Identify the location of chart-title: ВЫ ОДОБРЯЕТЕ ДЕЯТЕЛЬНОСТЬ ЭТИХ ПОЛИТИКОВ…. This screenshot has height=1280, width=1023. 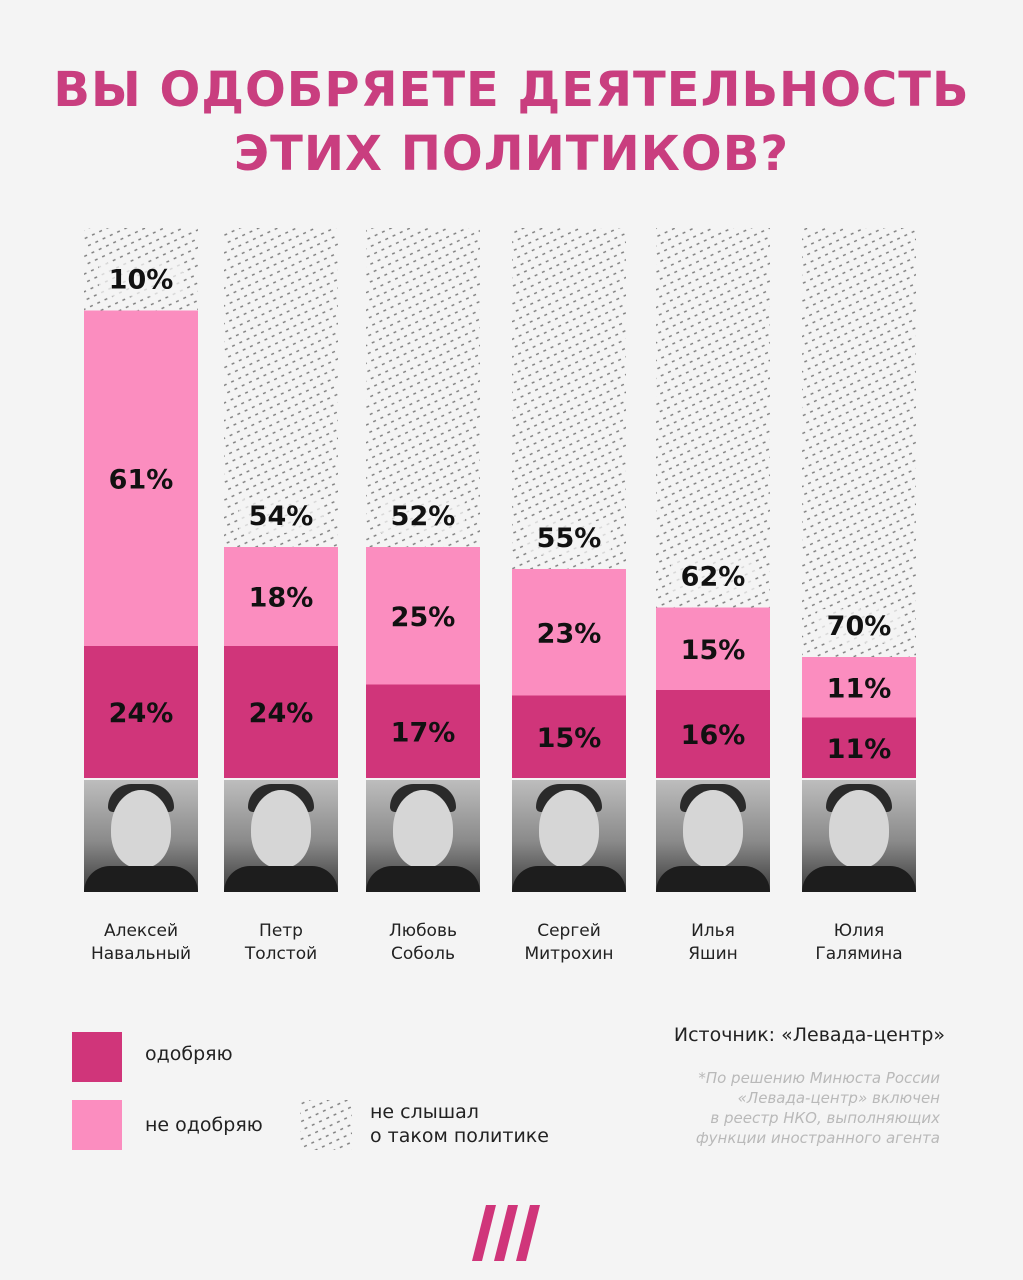
(511, 122).